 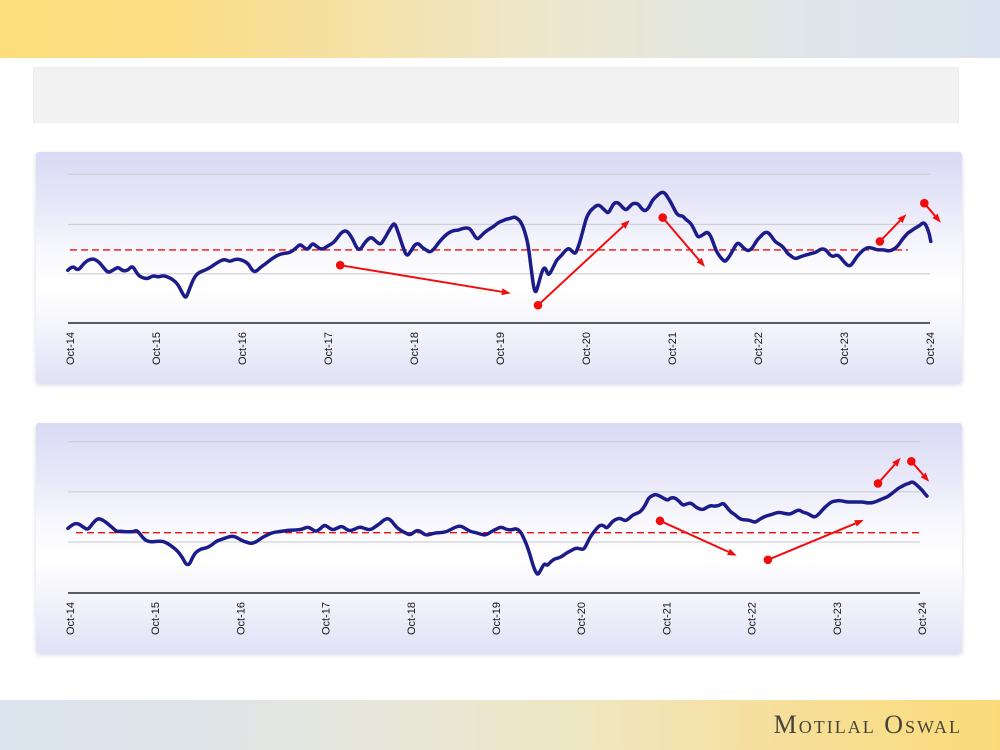 I want to click on brand-wordmark: Motilal Oswal, so click(x=867, y=724).